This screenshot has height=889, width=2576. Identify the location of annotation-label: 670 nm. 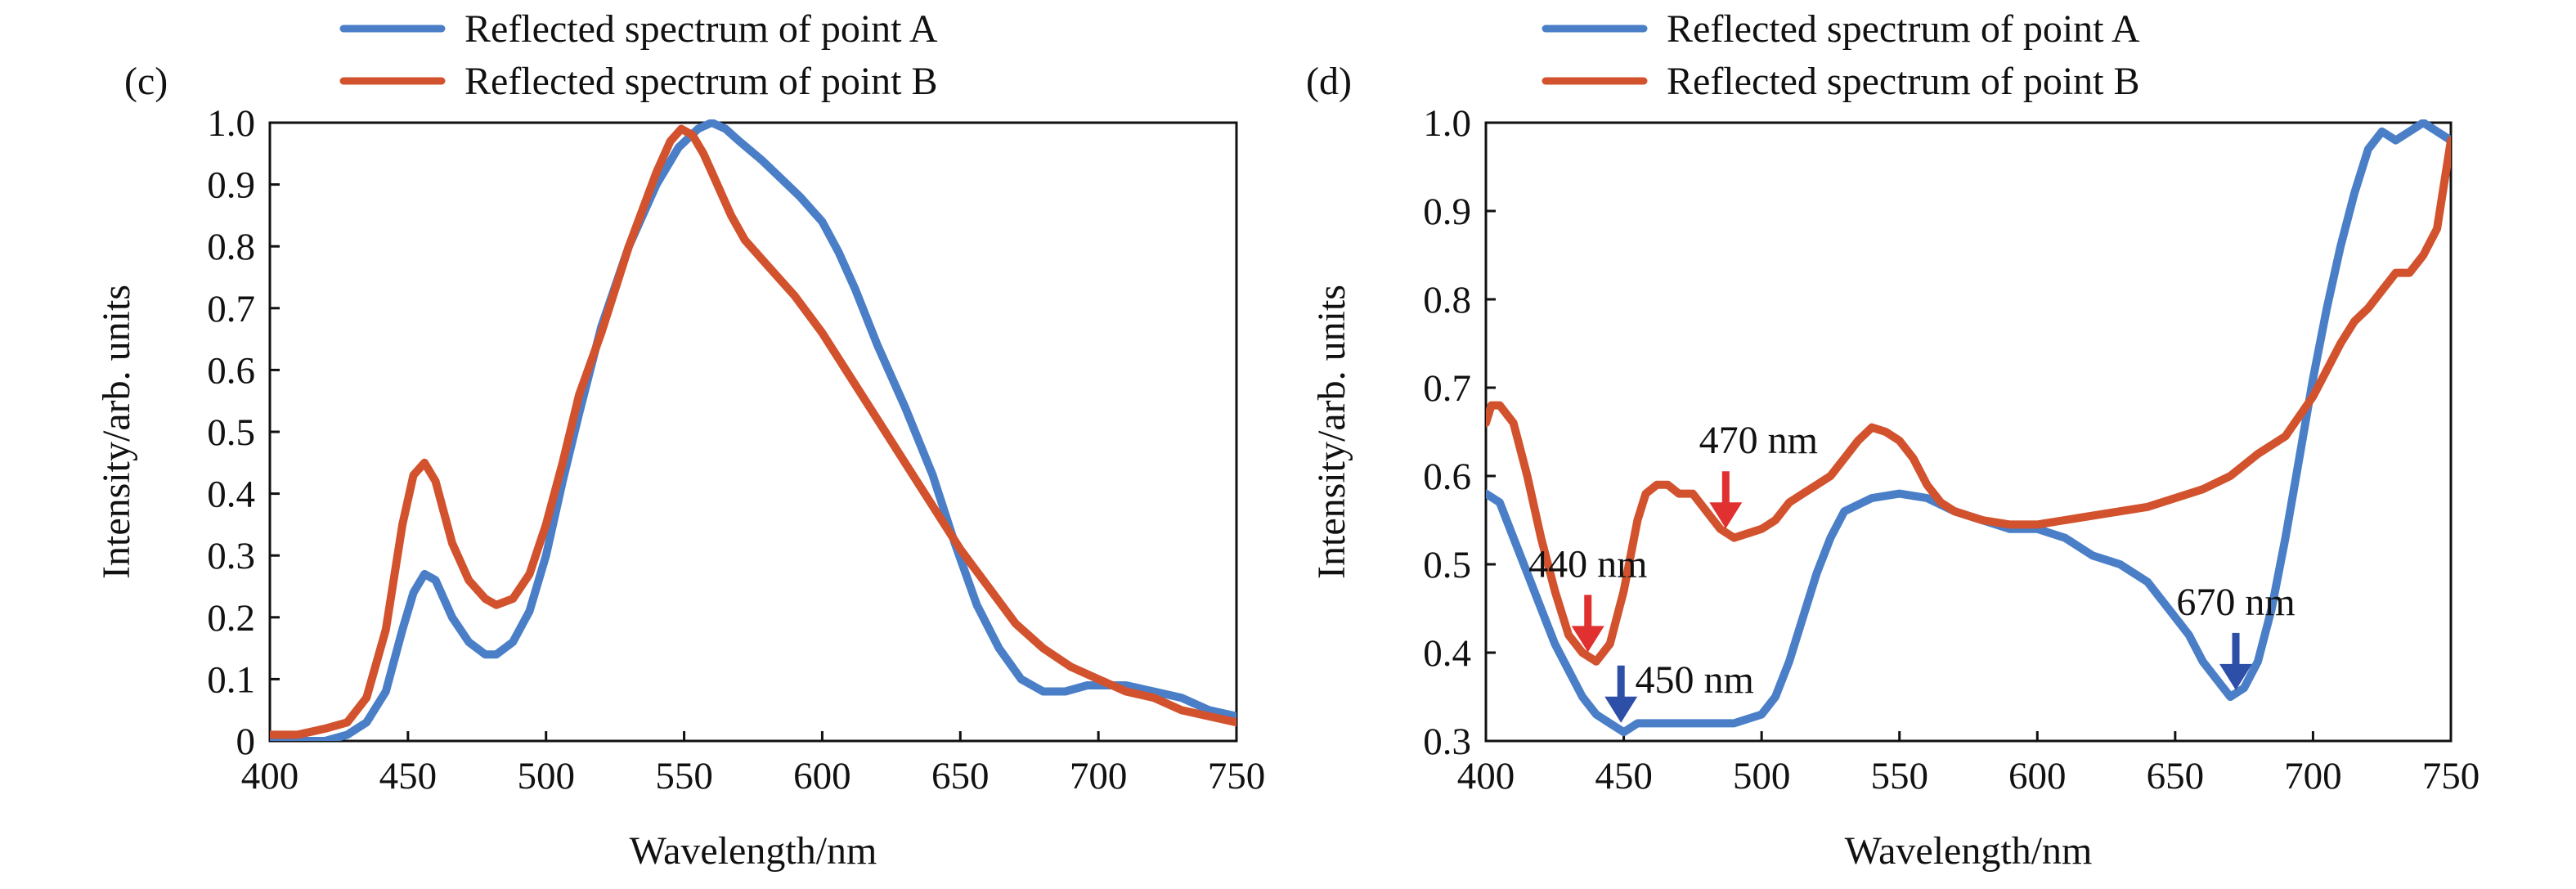
(2236, 602).